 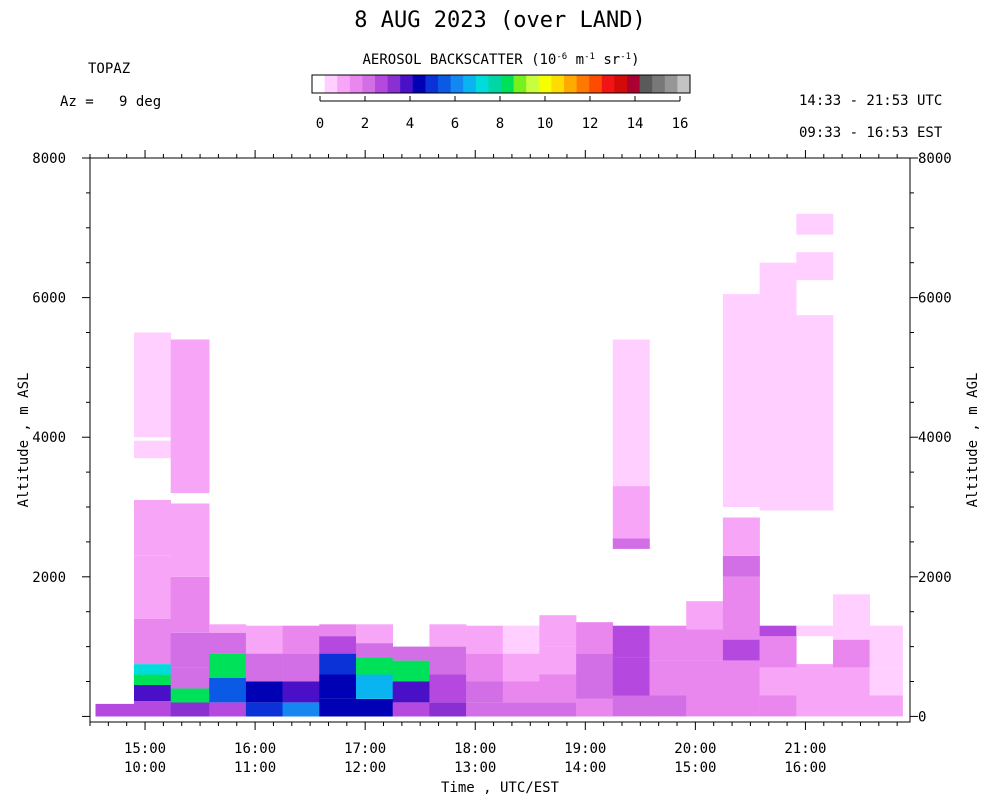 I want to click on colorbar-tick-label: 12, so click(x=590, y=124).